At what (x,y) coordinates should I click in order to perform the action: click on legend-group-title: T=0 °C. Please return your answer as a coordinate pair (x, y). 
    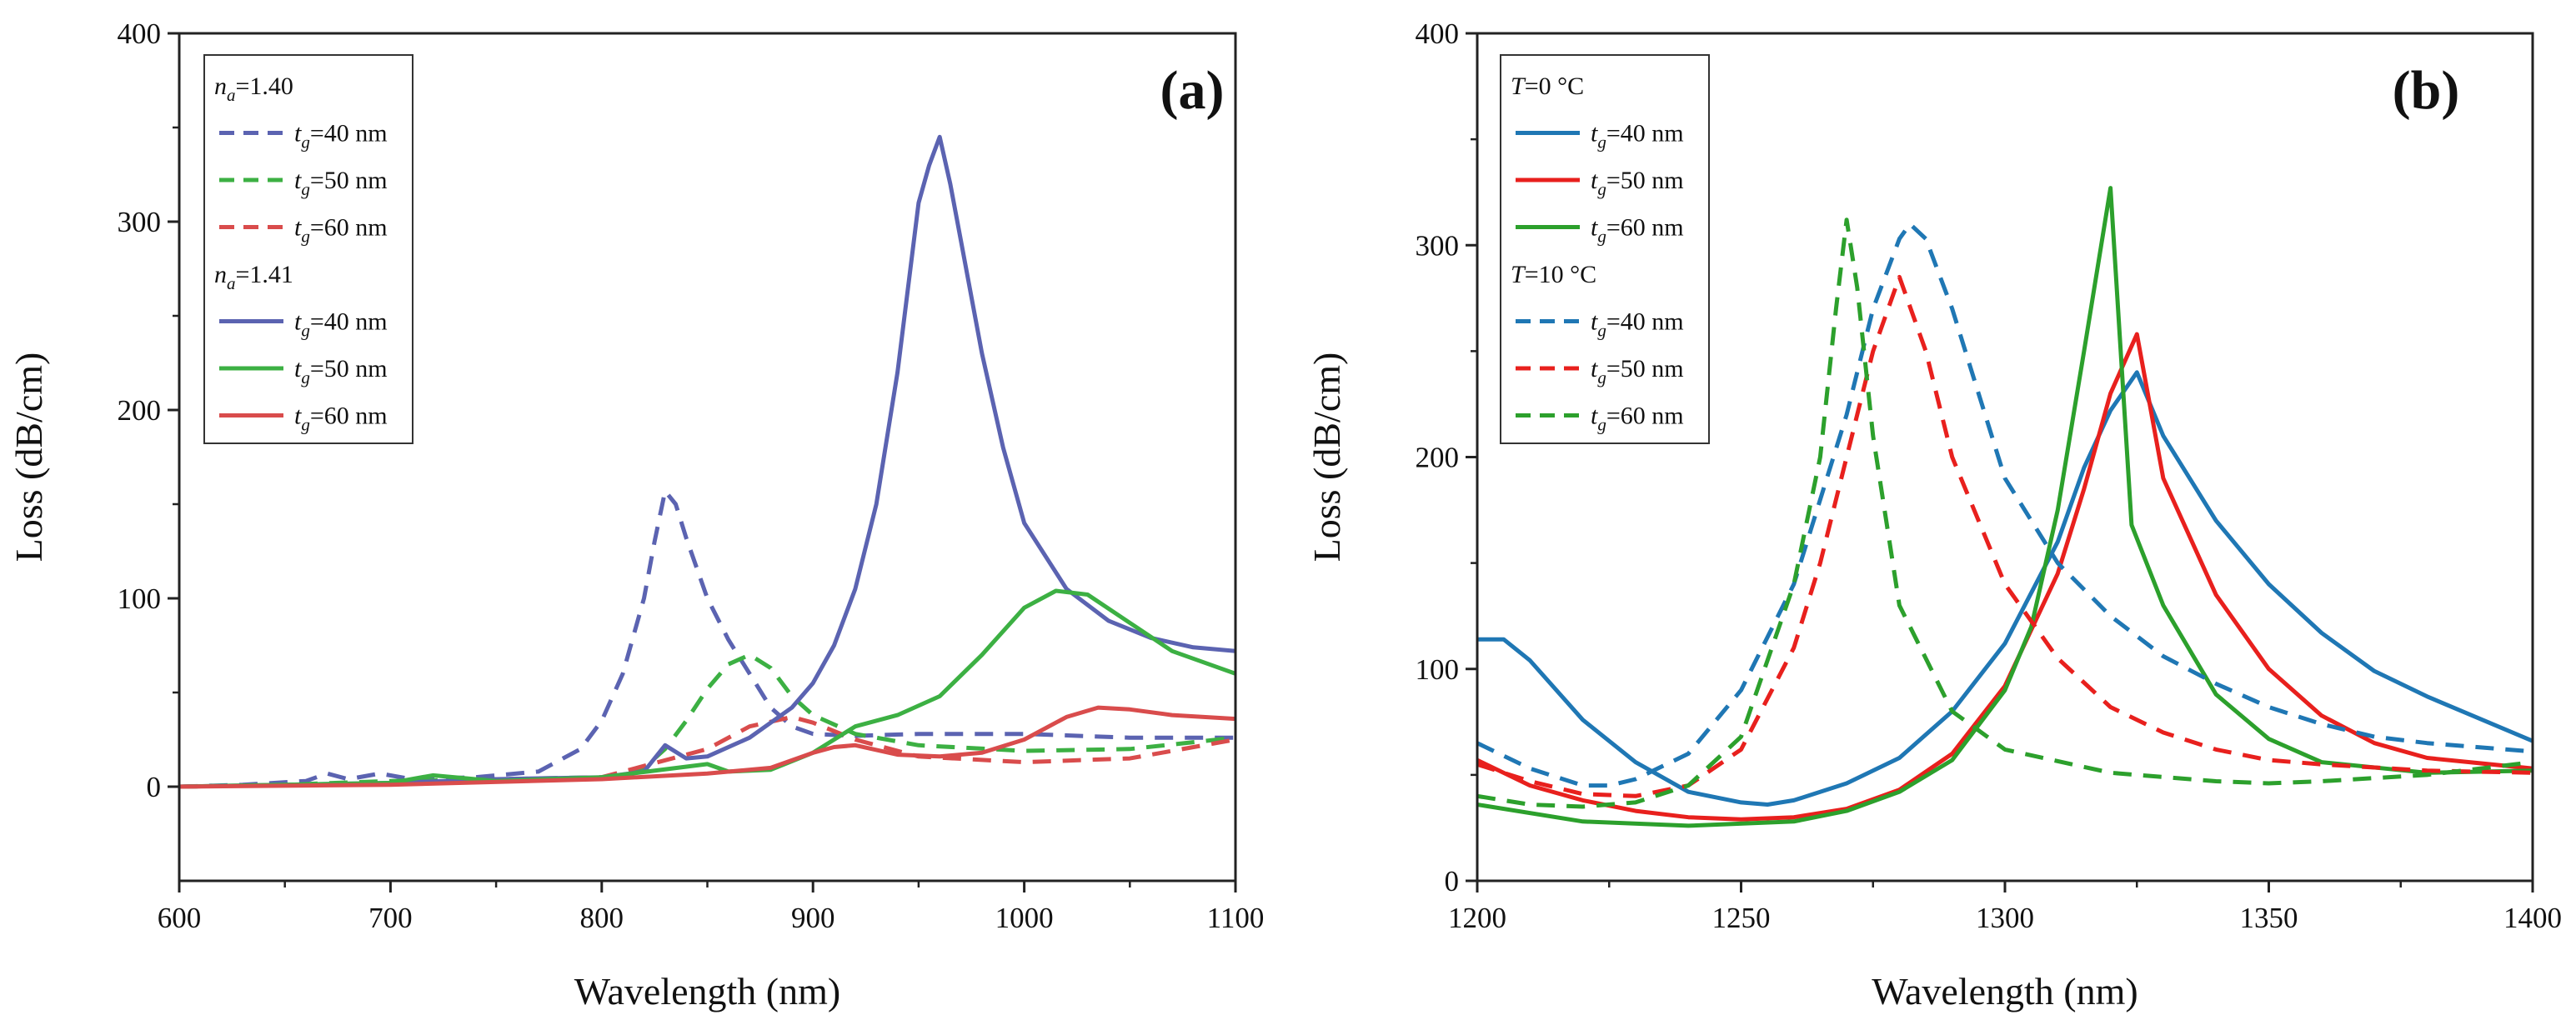
    Looking at the image, I should click on (1547, 86).